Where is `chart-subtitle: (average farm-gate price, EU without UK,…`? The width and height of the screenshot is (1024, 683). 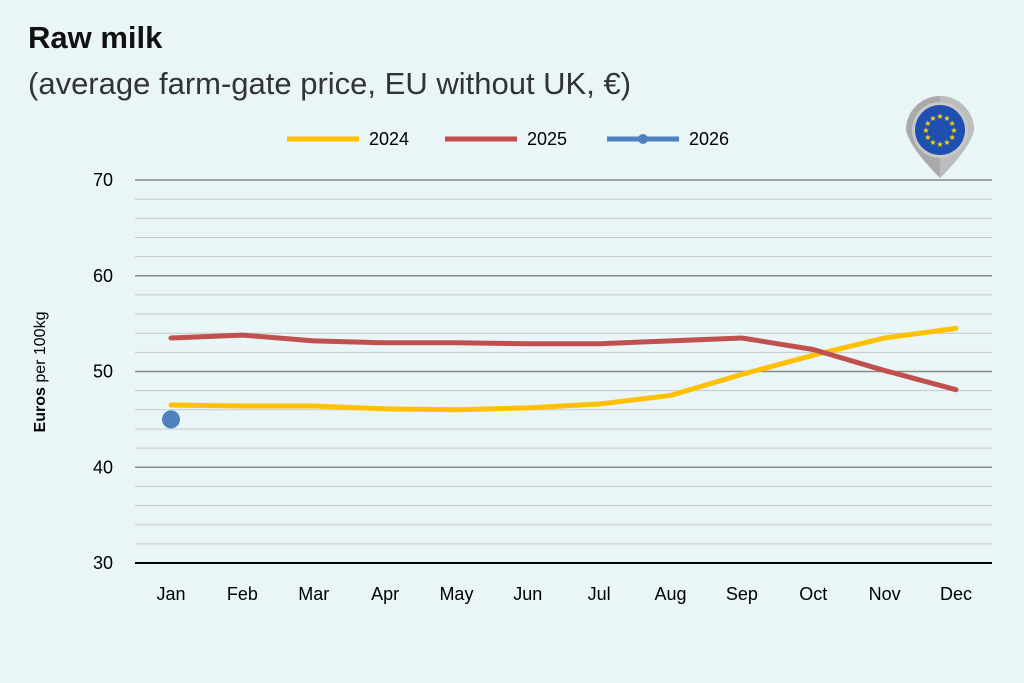
chart-subtitle: (average farm-gate price, EU without UK,… is located at coordinates (330, 83).